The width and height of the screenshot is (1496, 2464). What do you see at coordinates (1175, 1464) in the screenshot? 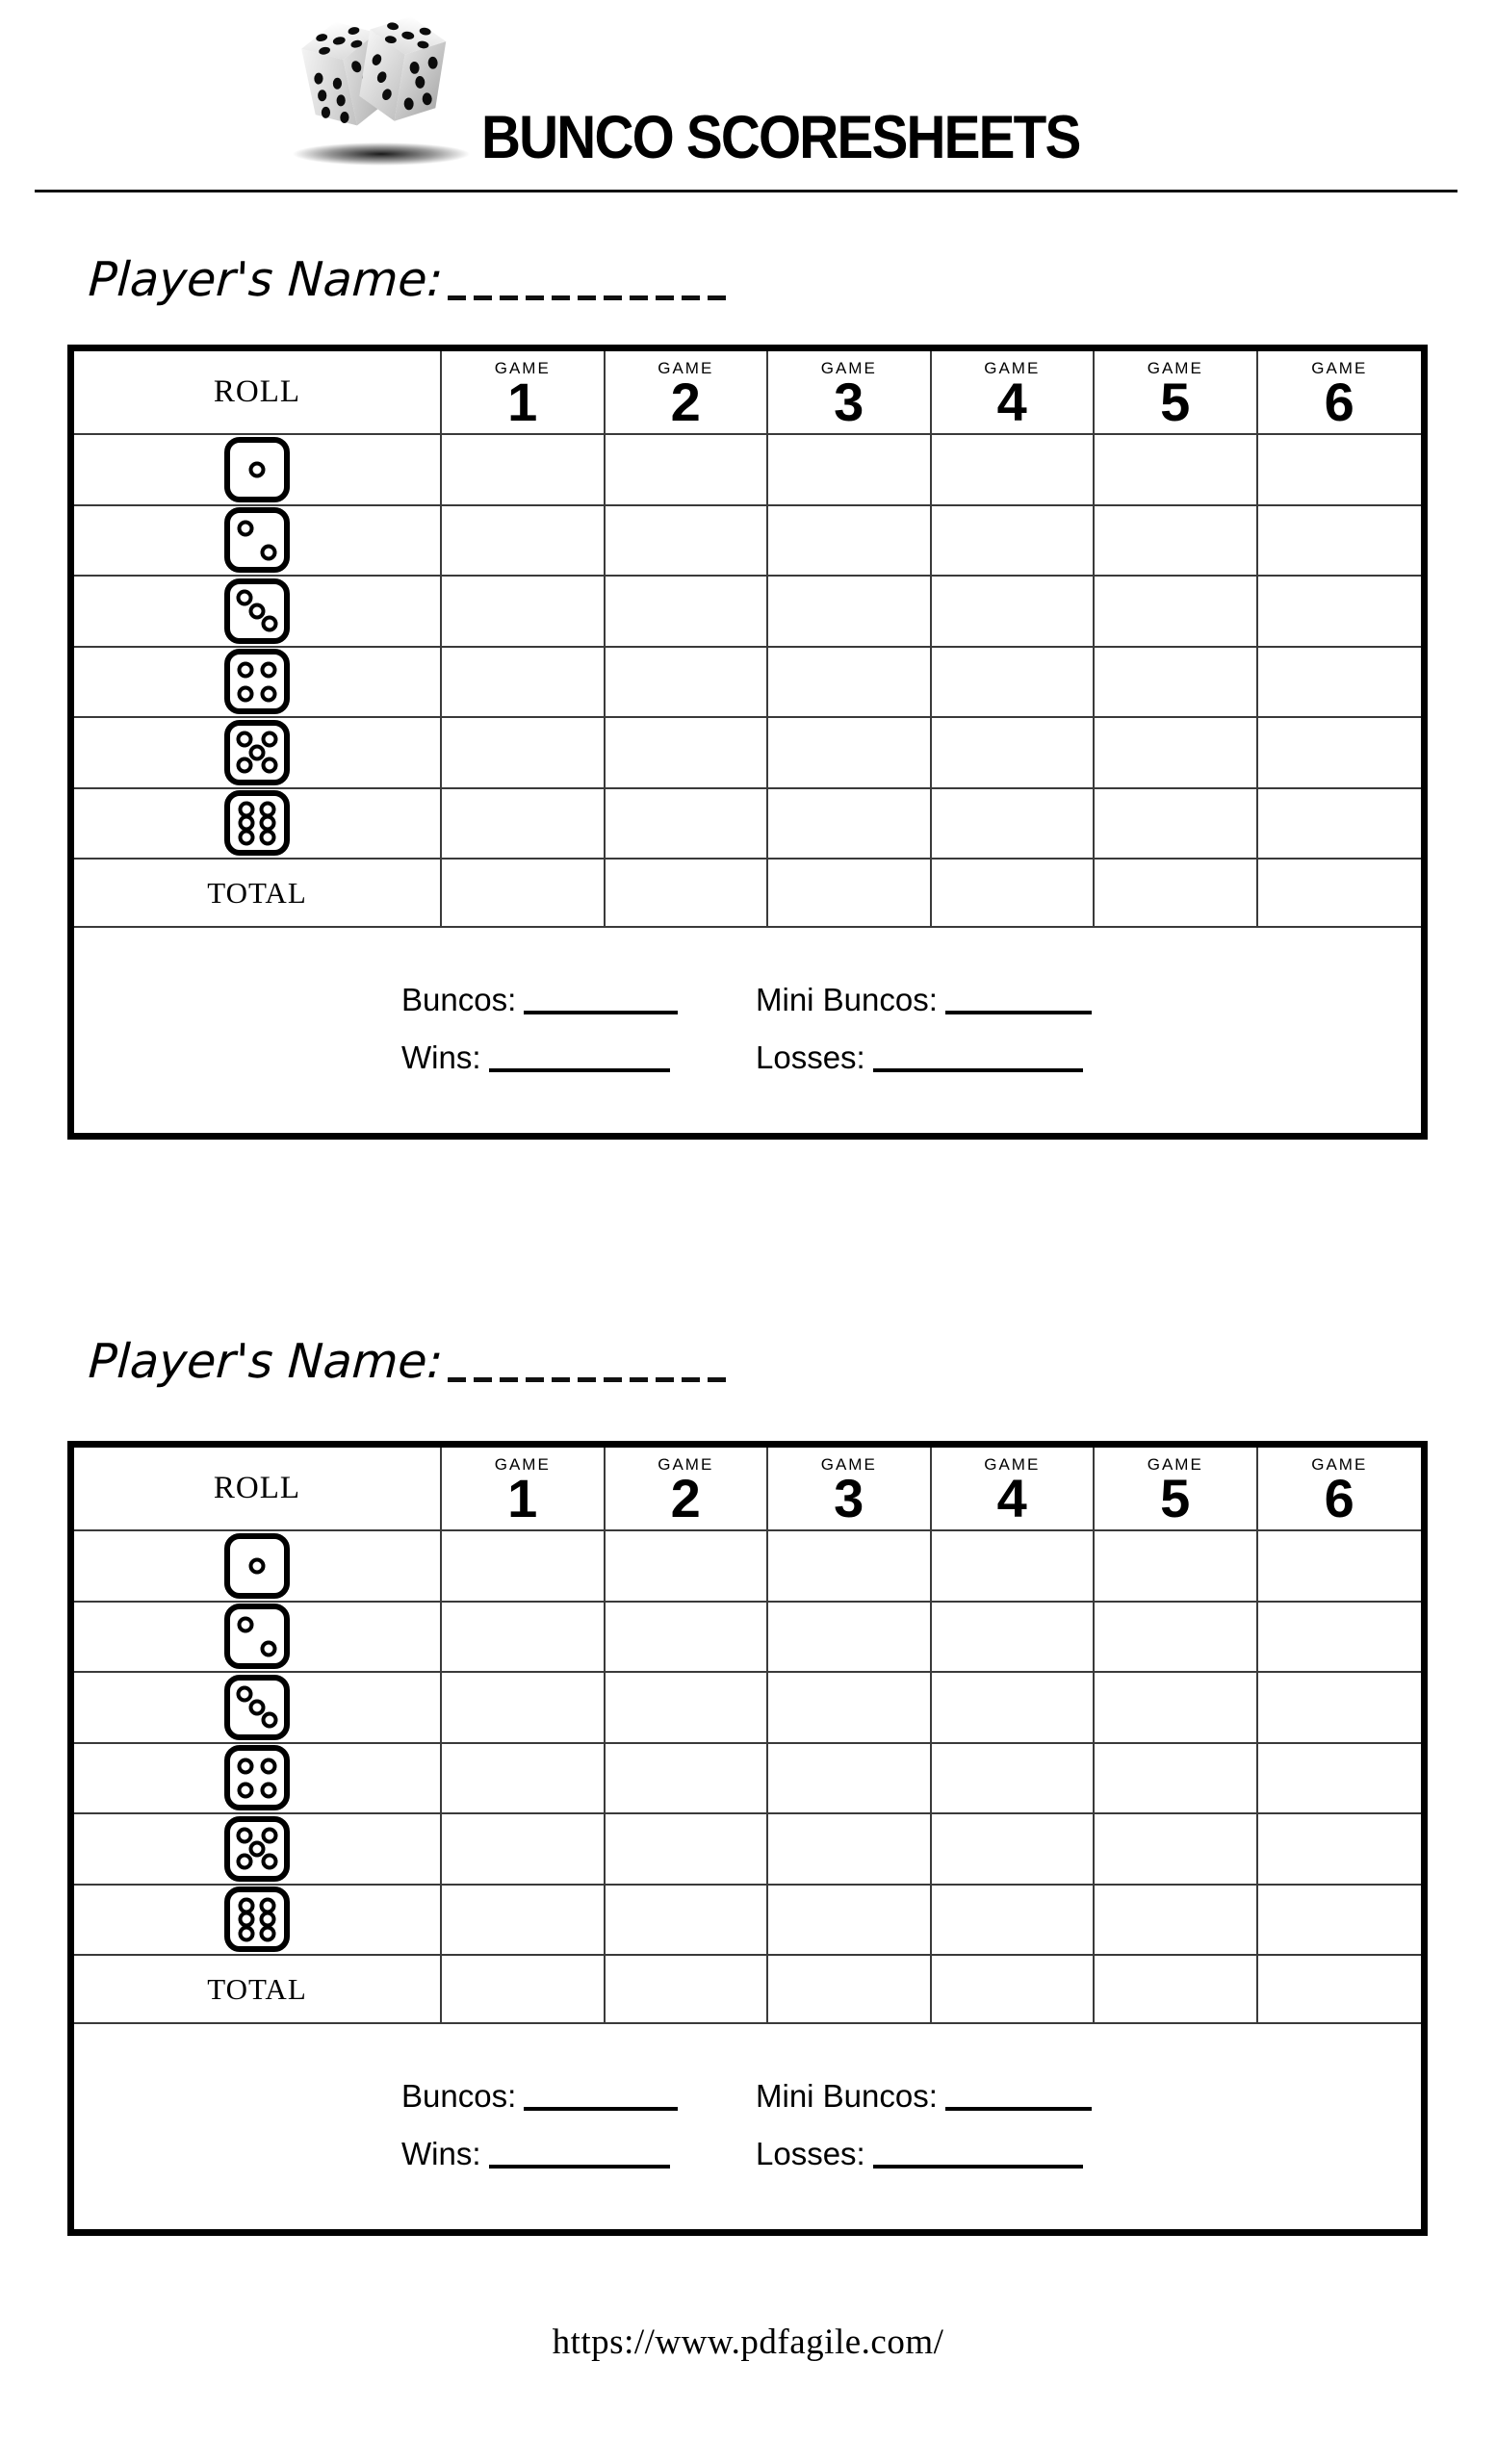
I see `game-word: GAME` at bounding box center [1175, 1464].